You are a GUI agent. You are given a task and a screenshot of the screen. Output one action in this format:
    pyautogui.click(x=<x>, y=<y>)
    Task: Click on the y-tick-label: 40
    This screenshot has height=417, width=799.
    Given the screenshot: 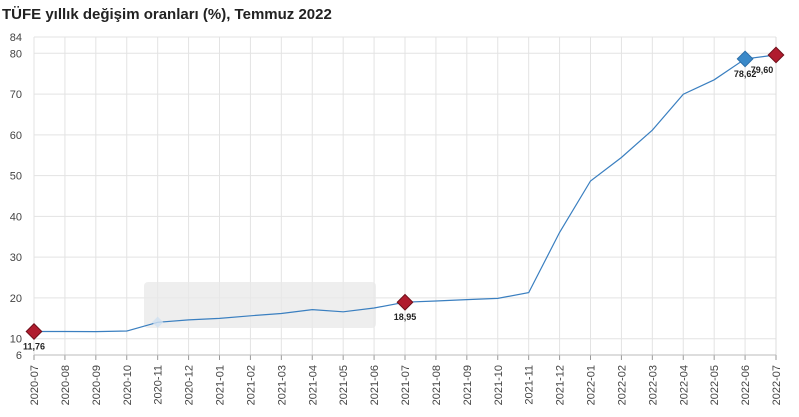 What is the action you would take?
    pyautogui.click(x=16, y=217)
    